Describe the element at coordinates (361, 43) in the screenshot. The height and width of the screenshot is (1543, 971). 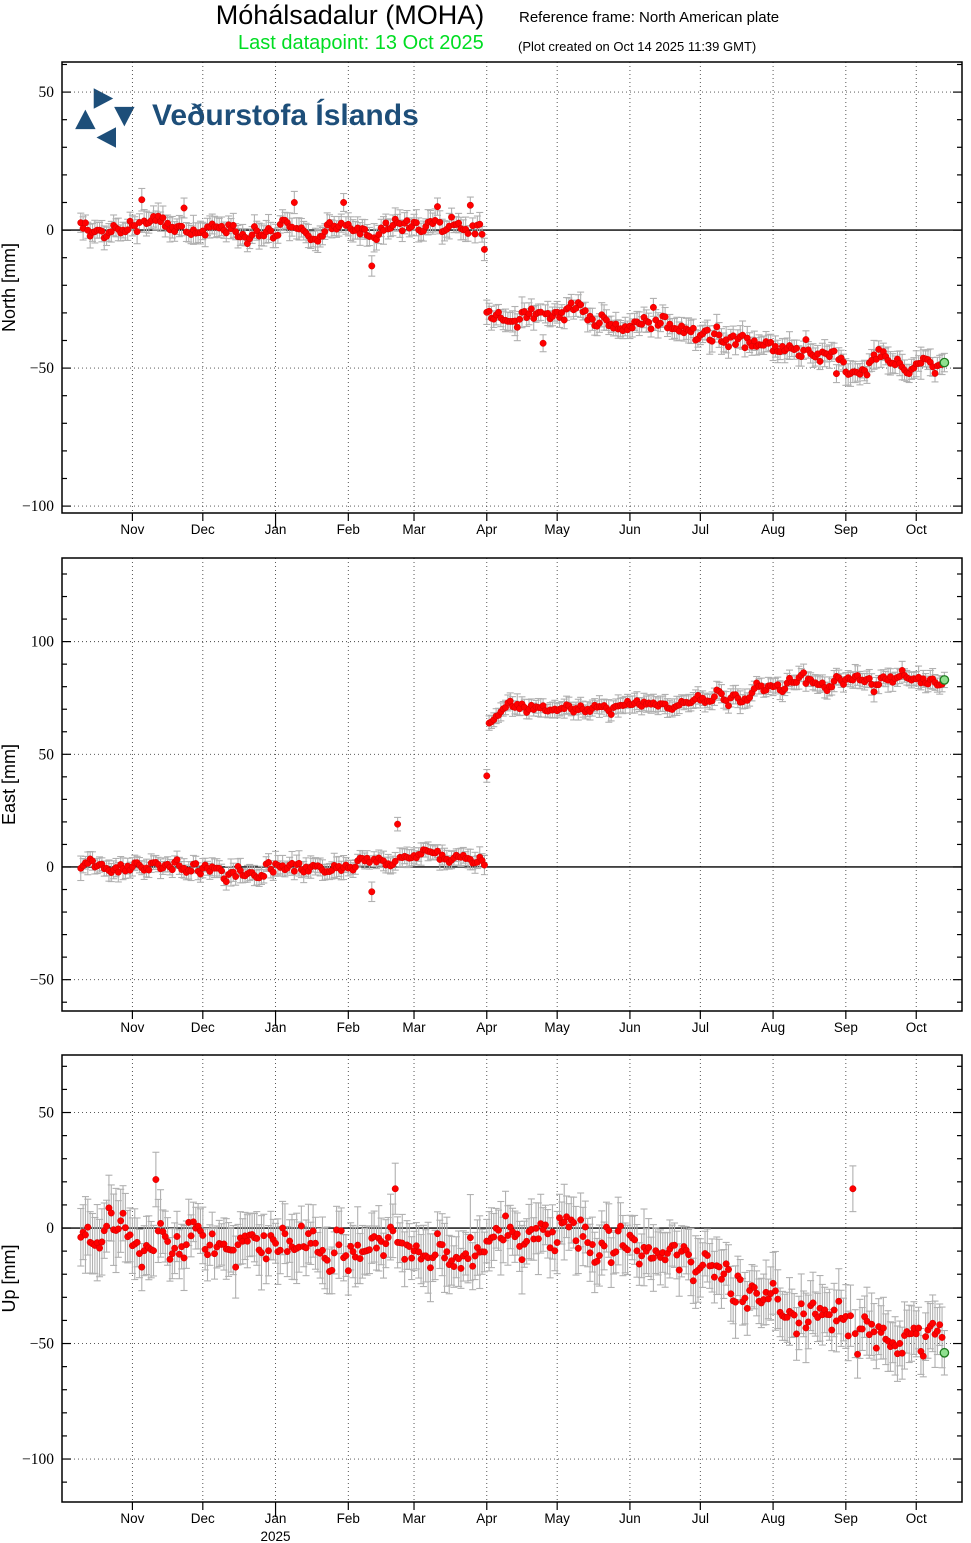
I see `last-datapoint-label: Last datapoint: 13 Oct 2025` at that location.